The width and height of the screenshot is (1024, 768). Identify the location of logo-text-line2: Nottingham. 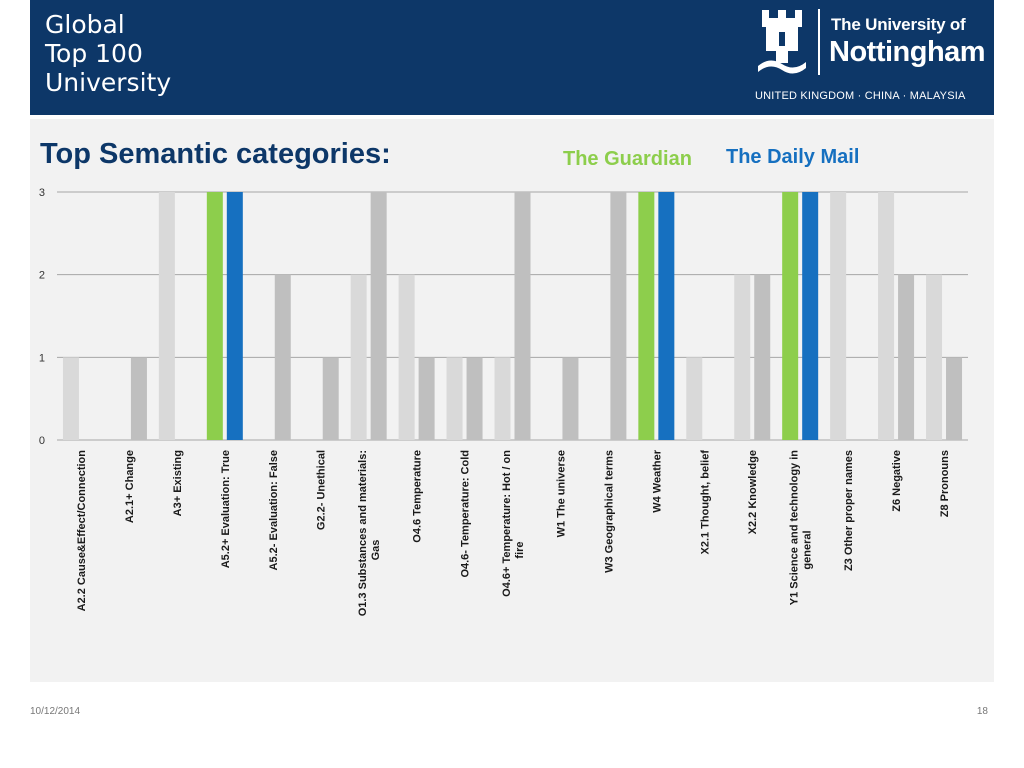
(907, 52).